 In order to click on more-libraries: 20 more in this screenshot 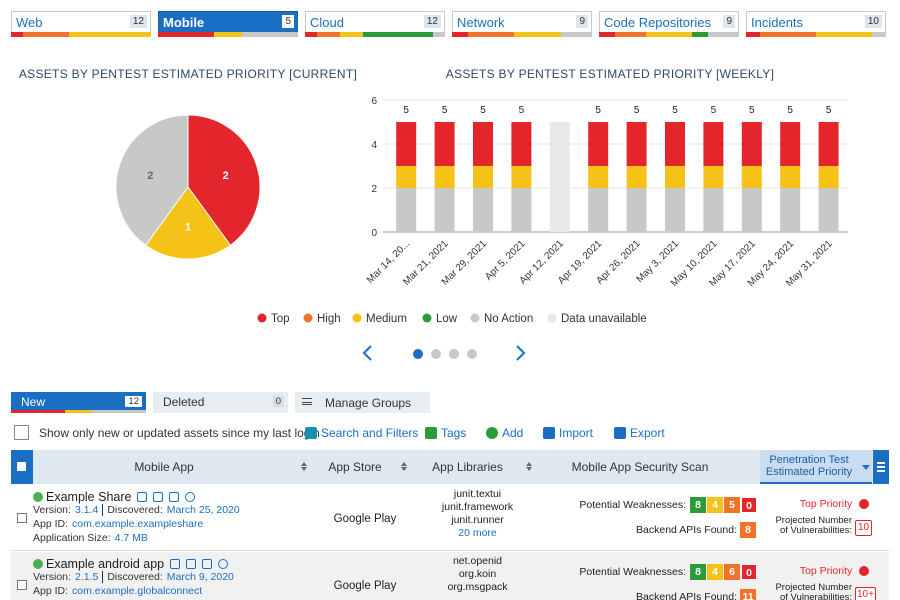, I will do `click(477, 533)`.